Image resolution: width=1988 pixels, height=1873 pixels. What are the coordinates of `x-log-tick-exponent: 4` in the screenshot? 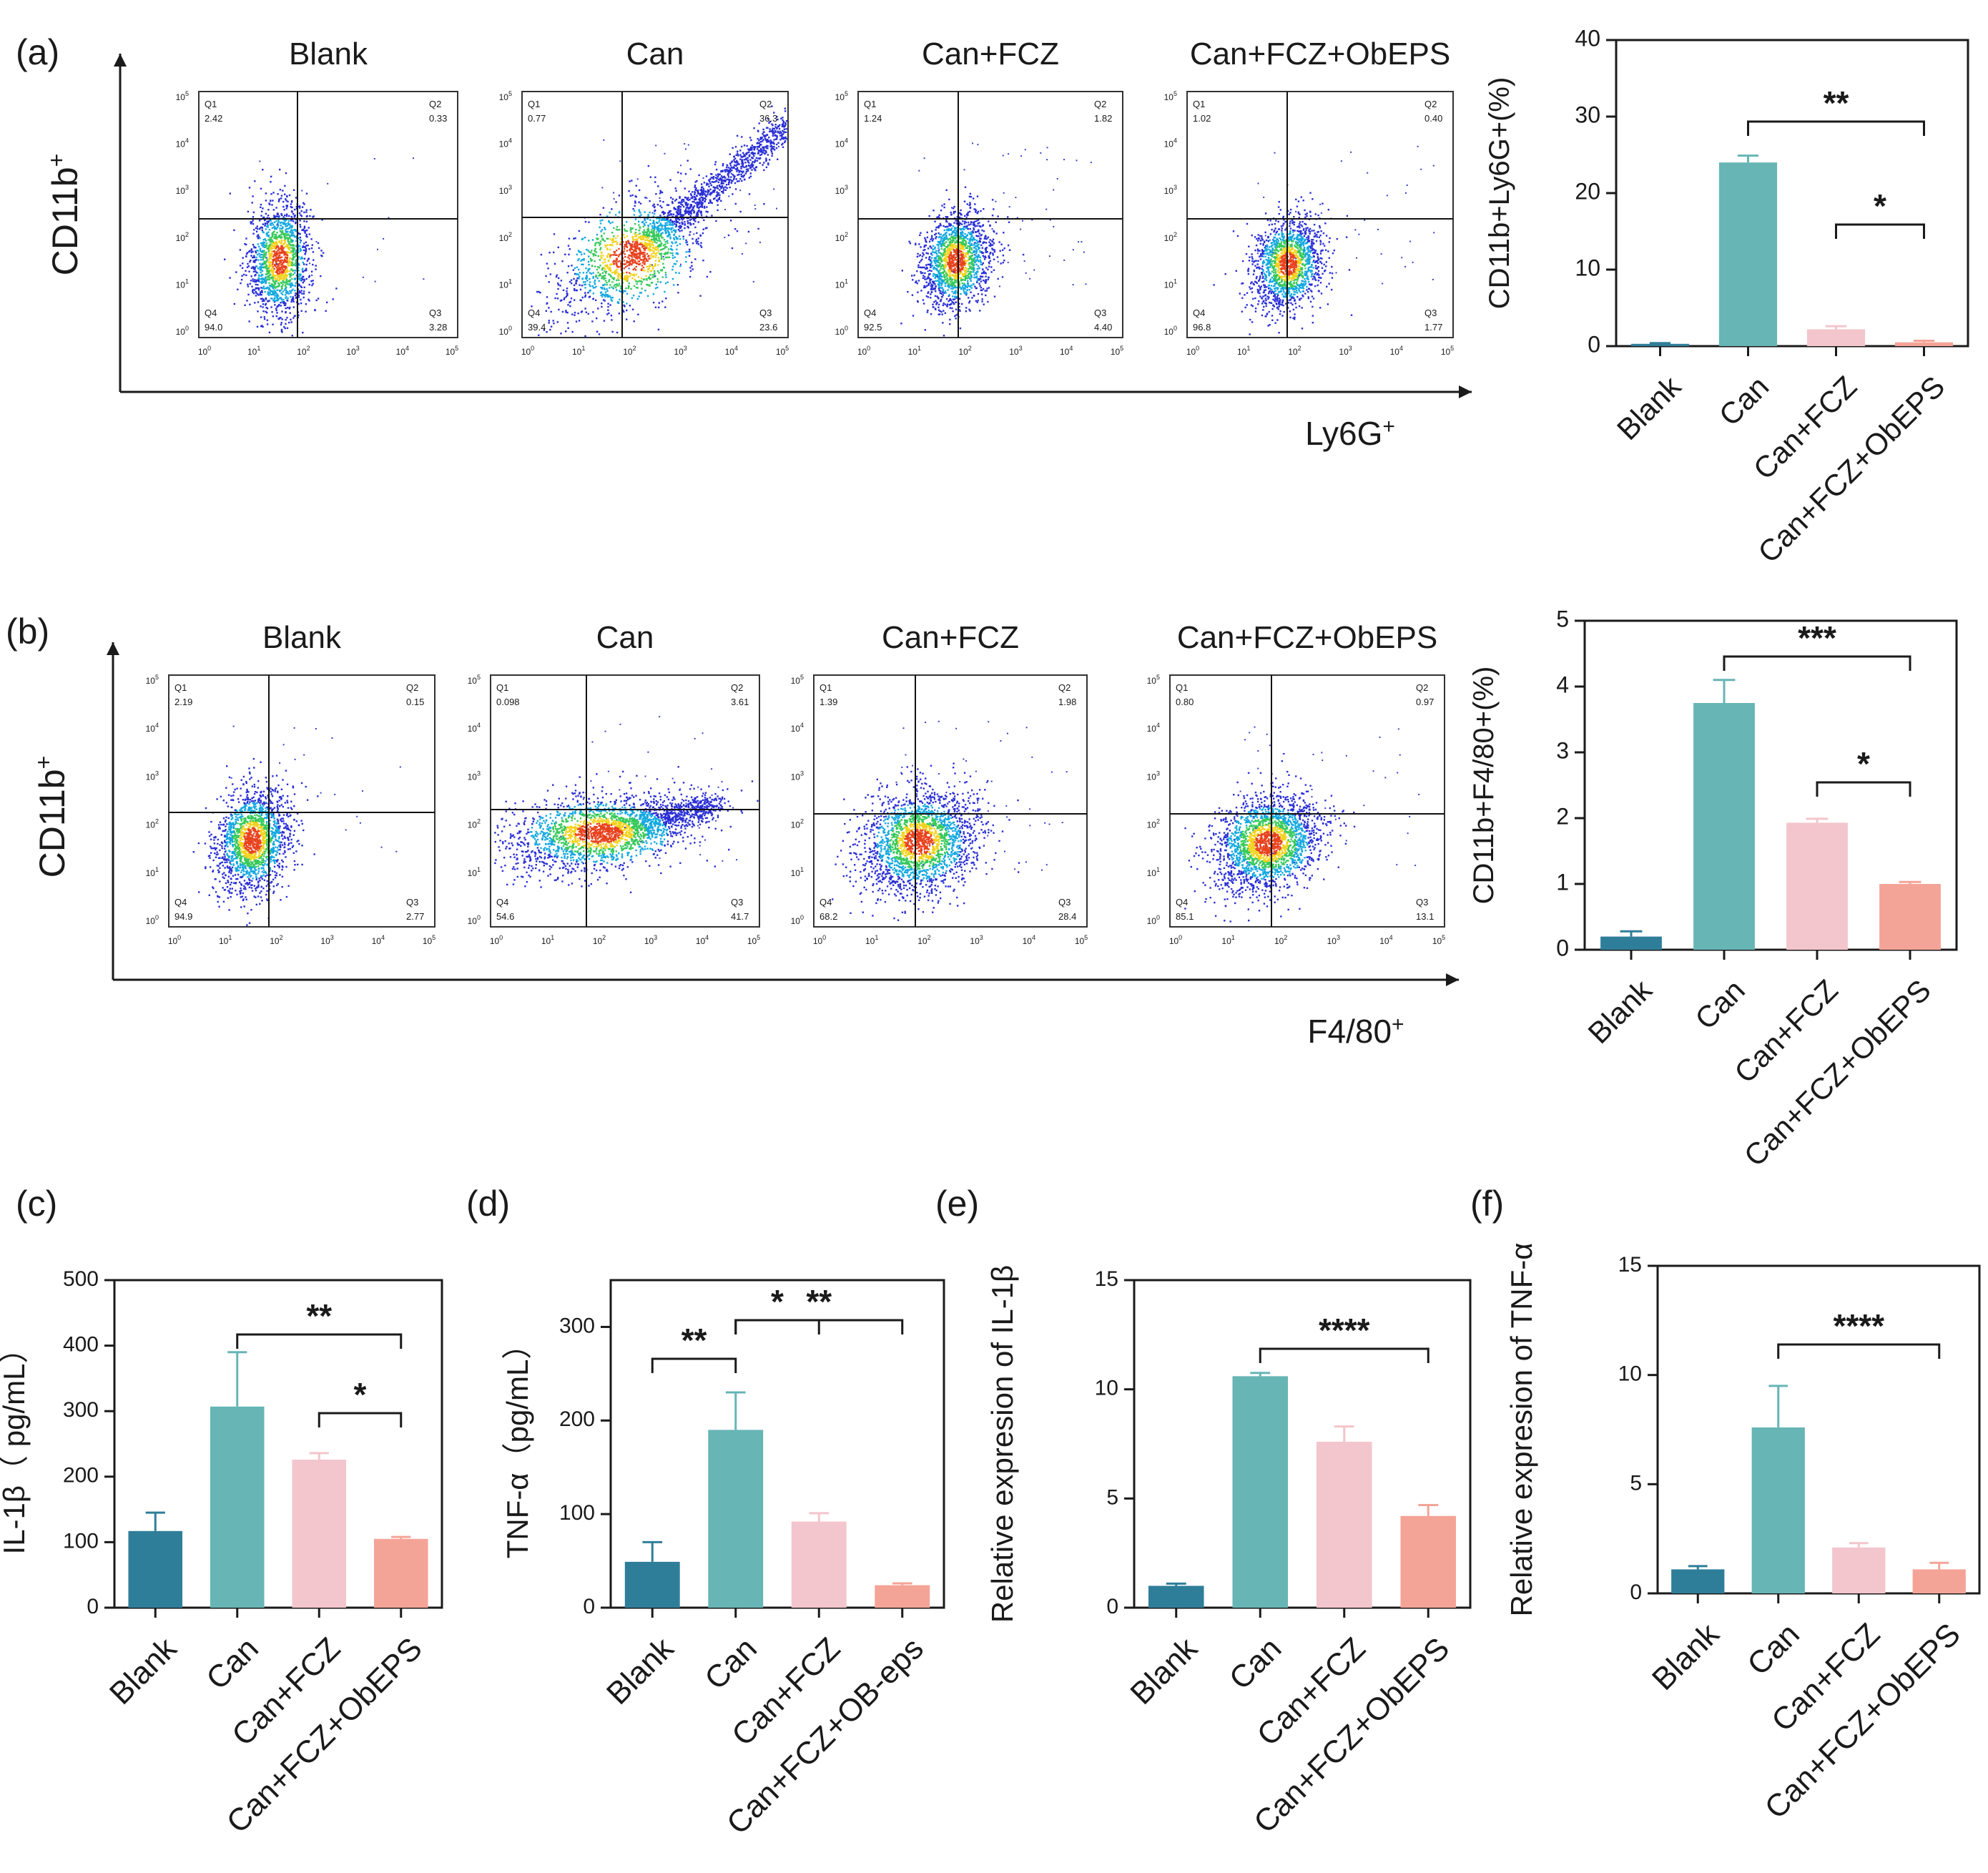 It's located at (736, 348).